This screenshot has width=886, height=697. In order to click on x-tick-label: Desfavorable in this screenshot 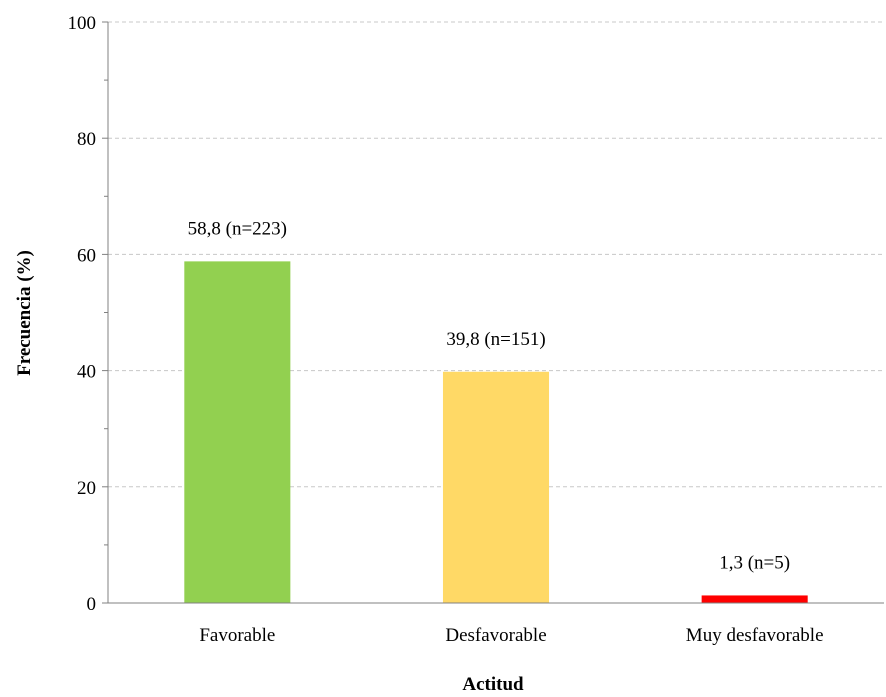, I will do `click(495, 635)`.